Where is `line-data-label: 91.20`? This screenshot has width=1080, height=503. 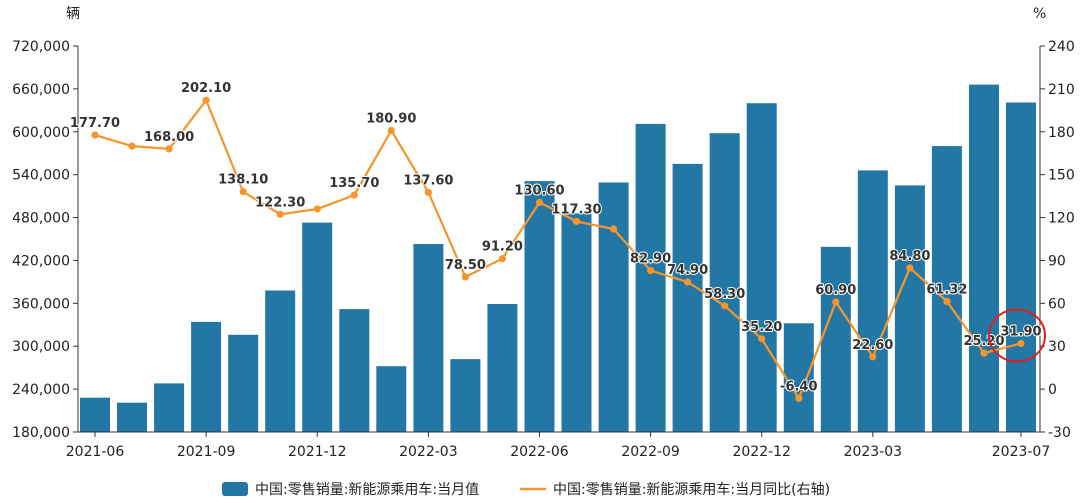 line-data-label: 91.20 is located at coordinates (502, 247).